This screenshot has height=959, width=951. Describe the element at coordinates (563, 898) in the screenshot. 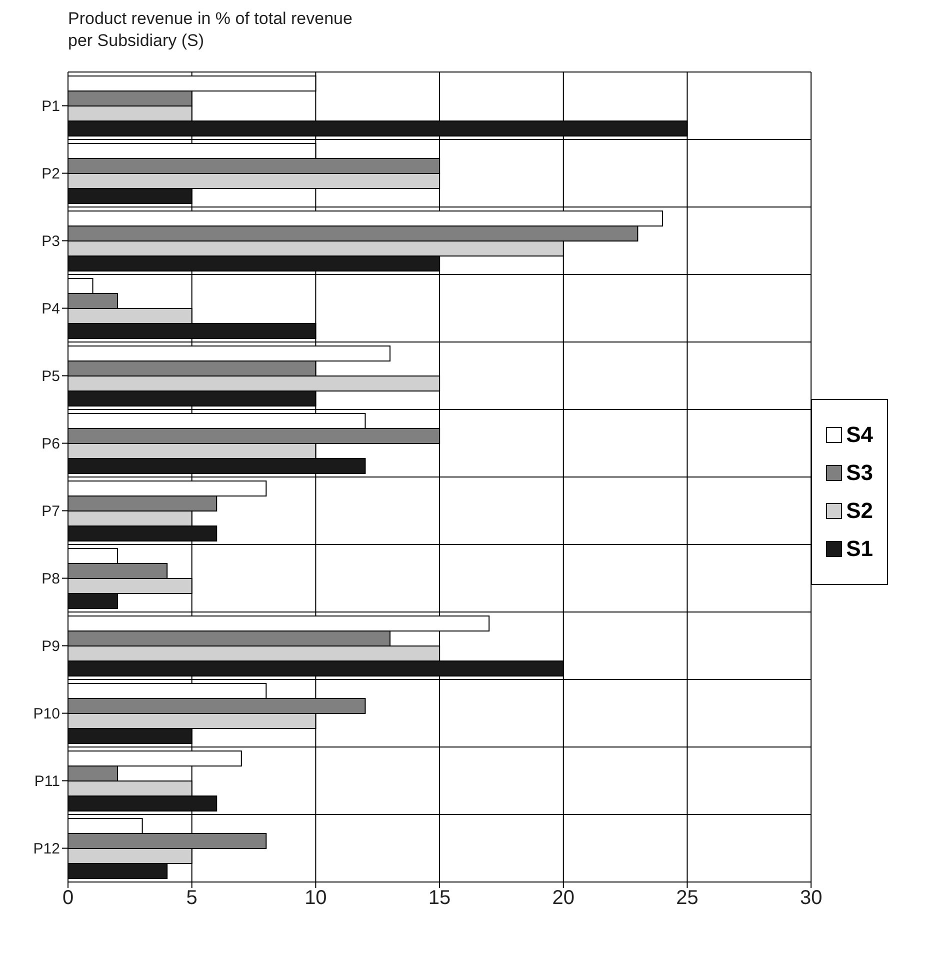

I see `x-tick-label: 20` at that location.